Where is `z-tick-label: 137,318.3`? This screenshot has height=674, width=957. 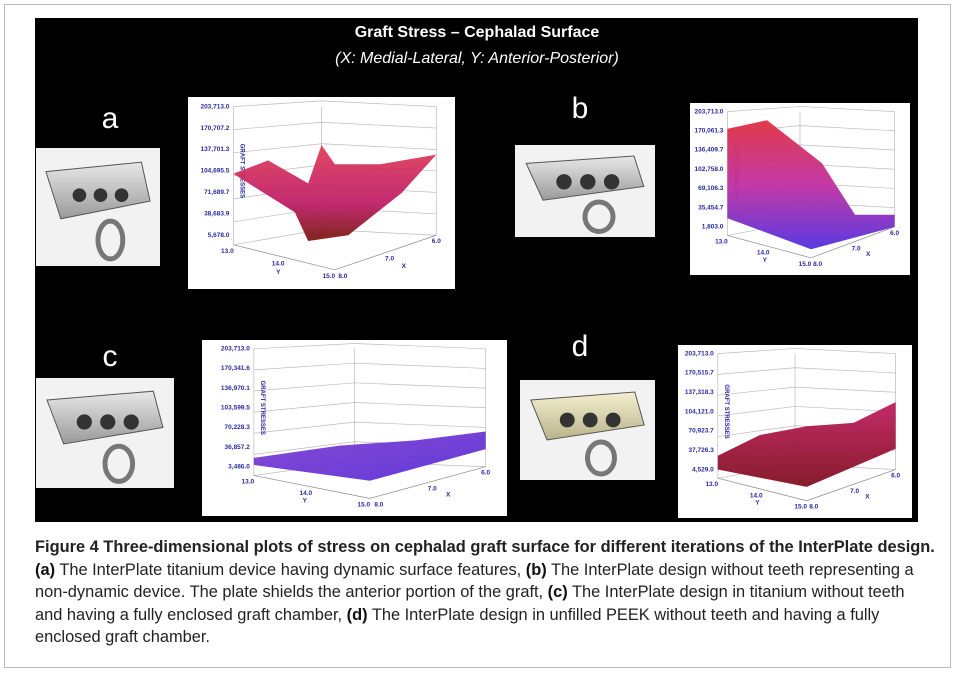
z-tick-label: 137,318.3 is located at coordinates (699, 392).